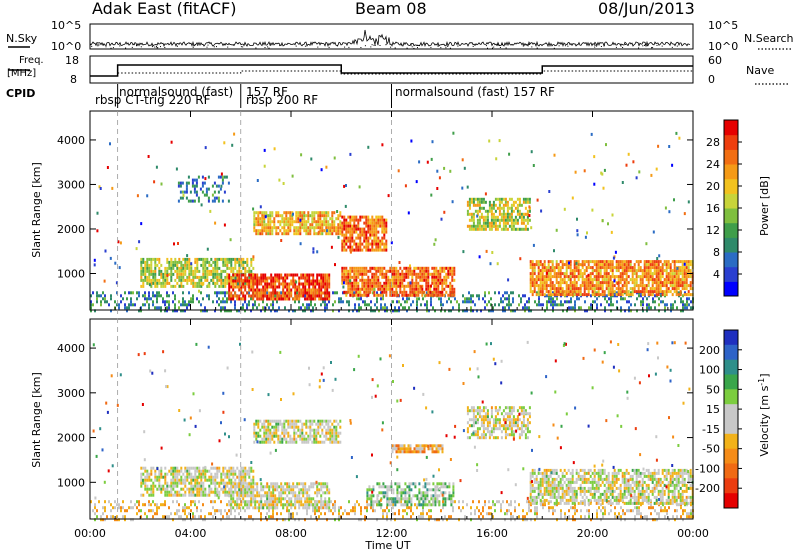  What do you see at coordinates (36, 210) in the screenshot?
I see `power-y-label: Slant Range [km]` at bounding box center [36, 210].